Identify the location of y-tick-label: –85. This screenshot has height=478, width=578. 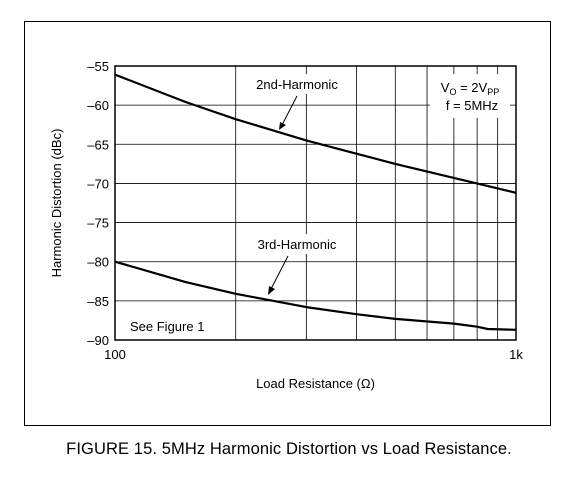
(98, 301).